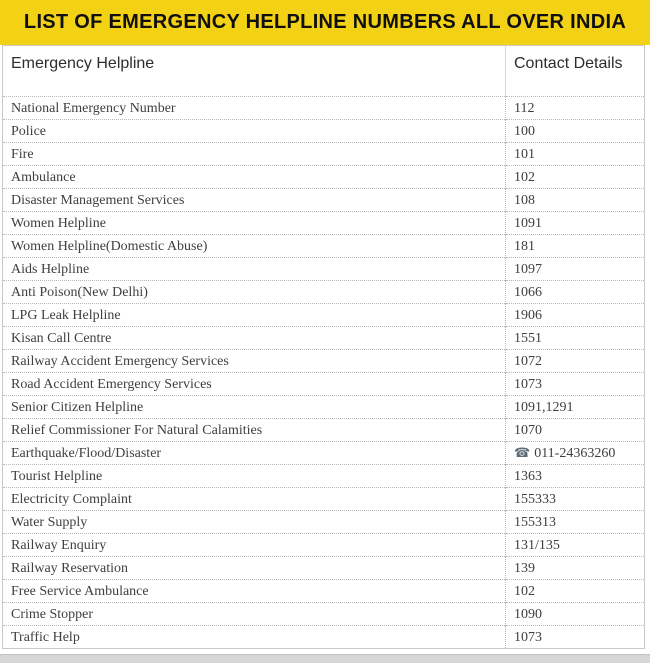  I want to click on table-row: National Emergency Number 112, so click(323, 108).